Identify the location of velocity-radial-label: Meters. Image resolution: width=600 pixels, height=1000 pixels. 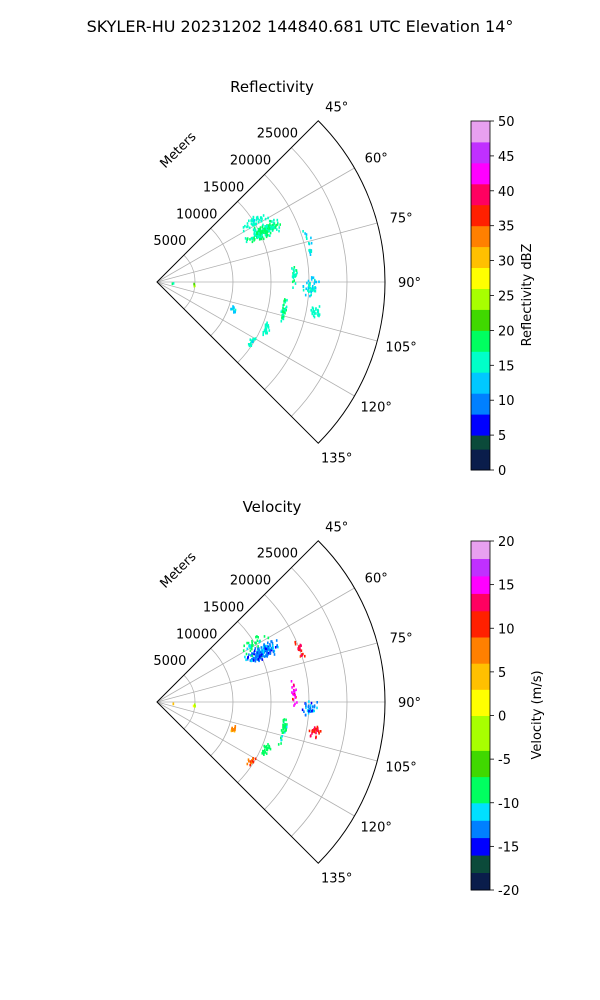
(179, 570).